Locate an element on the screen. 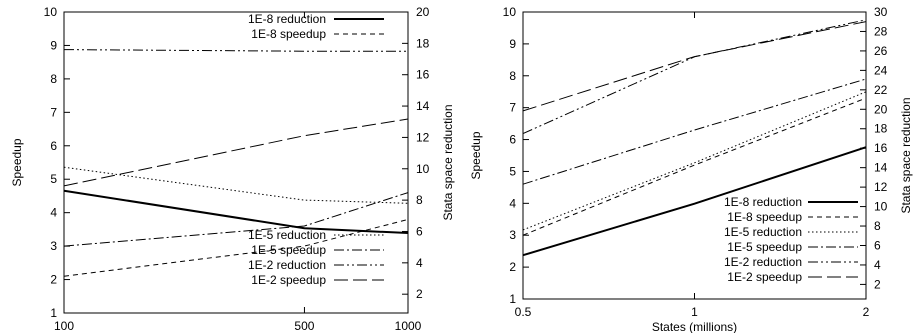 Image resolution: width=918 pixels, height=333 pixels. x-axis-title: States (millions) is located at coordinates (694, 326).